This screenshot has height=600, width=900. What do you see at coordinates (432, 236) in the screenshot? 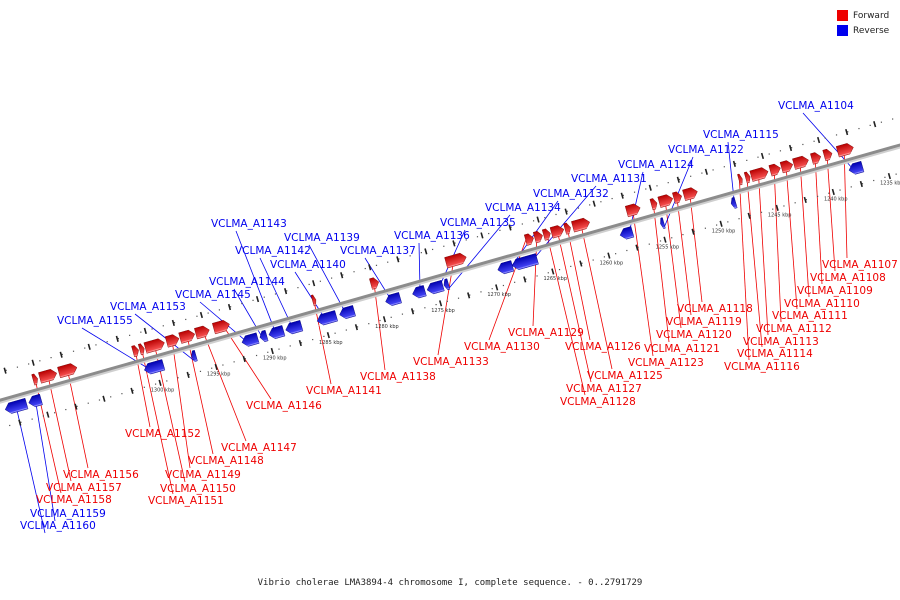
I see `gene-label: VCLMA_A1136` at bounding box center [432, 236].